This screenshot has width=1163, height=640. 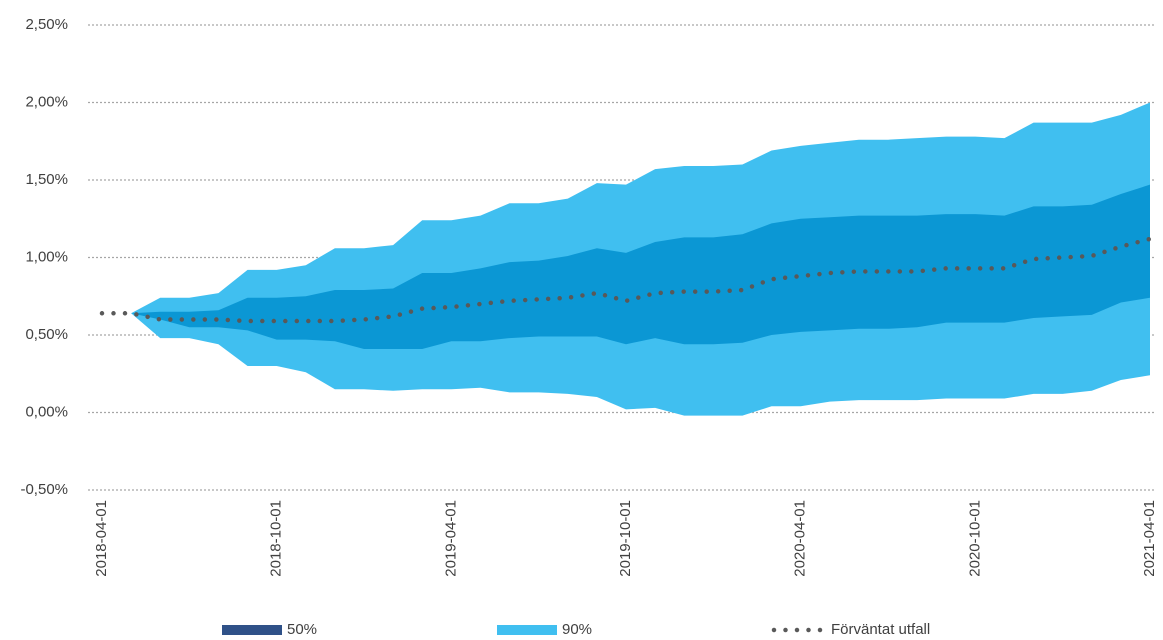 I want to click on y-tick-label: 2,00%, so click(x=46, y=101).